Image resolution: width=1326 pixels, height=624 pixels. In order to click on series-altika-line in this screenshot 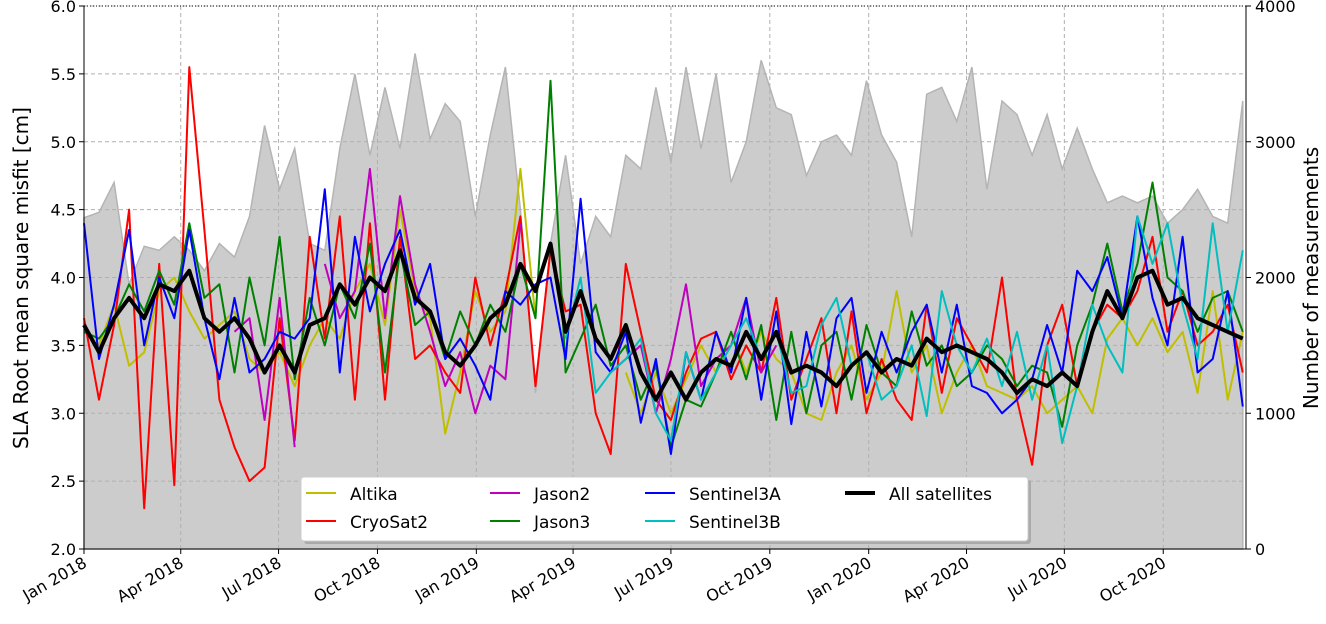, I will do `click(310, 301)`.